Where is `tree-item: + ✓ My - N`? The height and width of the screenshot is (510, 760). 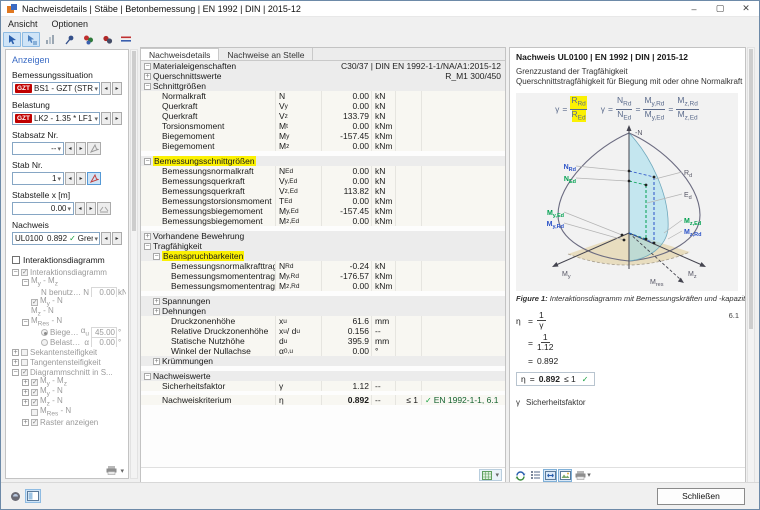 tree-item: + ✓ My - N is located at coordinates (69, 392).